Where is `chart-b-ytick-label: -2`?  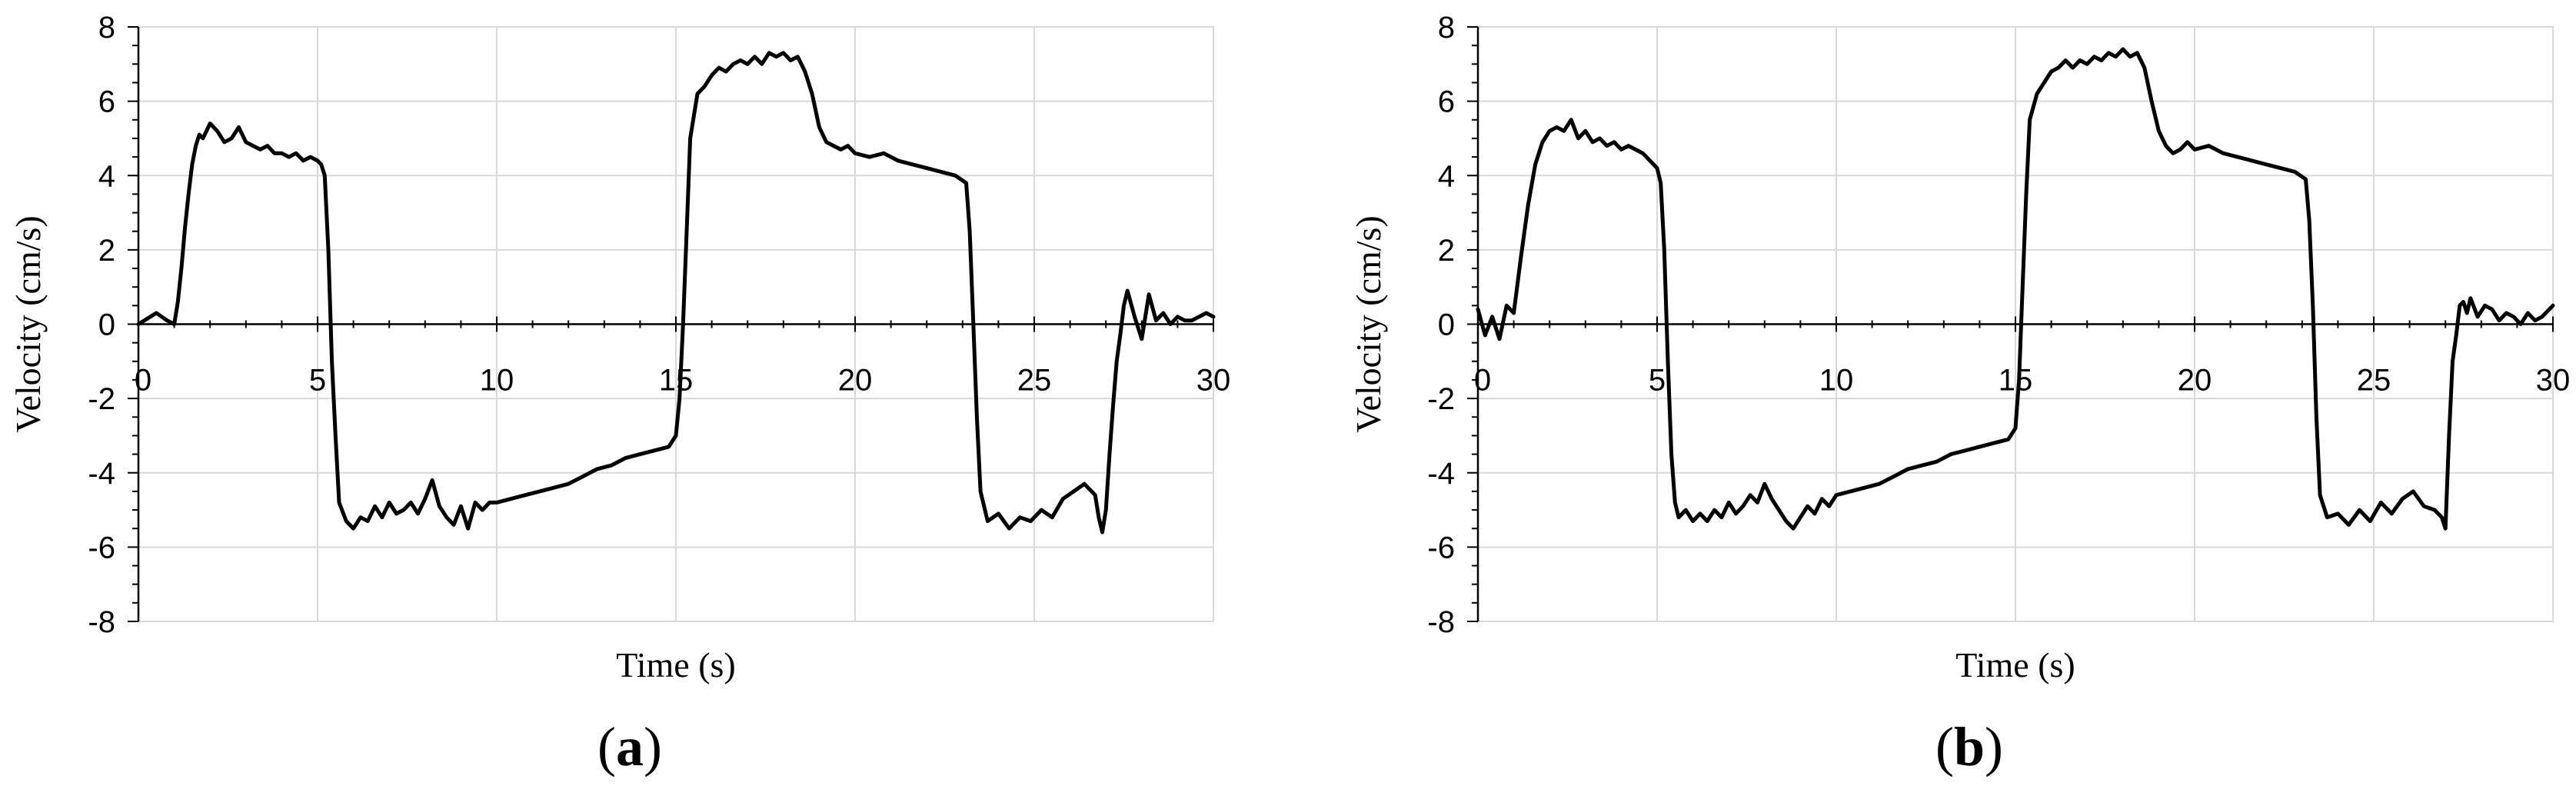 chart-b-ytick-label: -2 is located at coordinates (1441, 399).